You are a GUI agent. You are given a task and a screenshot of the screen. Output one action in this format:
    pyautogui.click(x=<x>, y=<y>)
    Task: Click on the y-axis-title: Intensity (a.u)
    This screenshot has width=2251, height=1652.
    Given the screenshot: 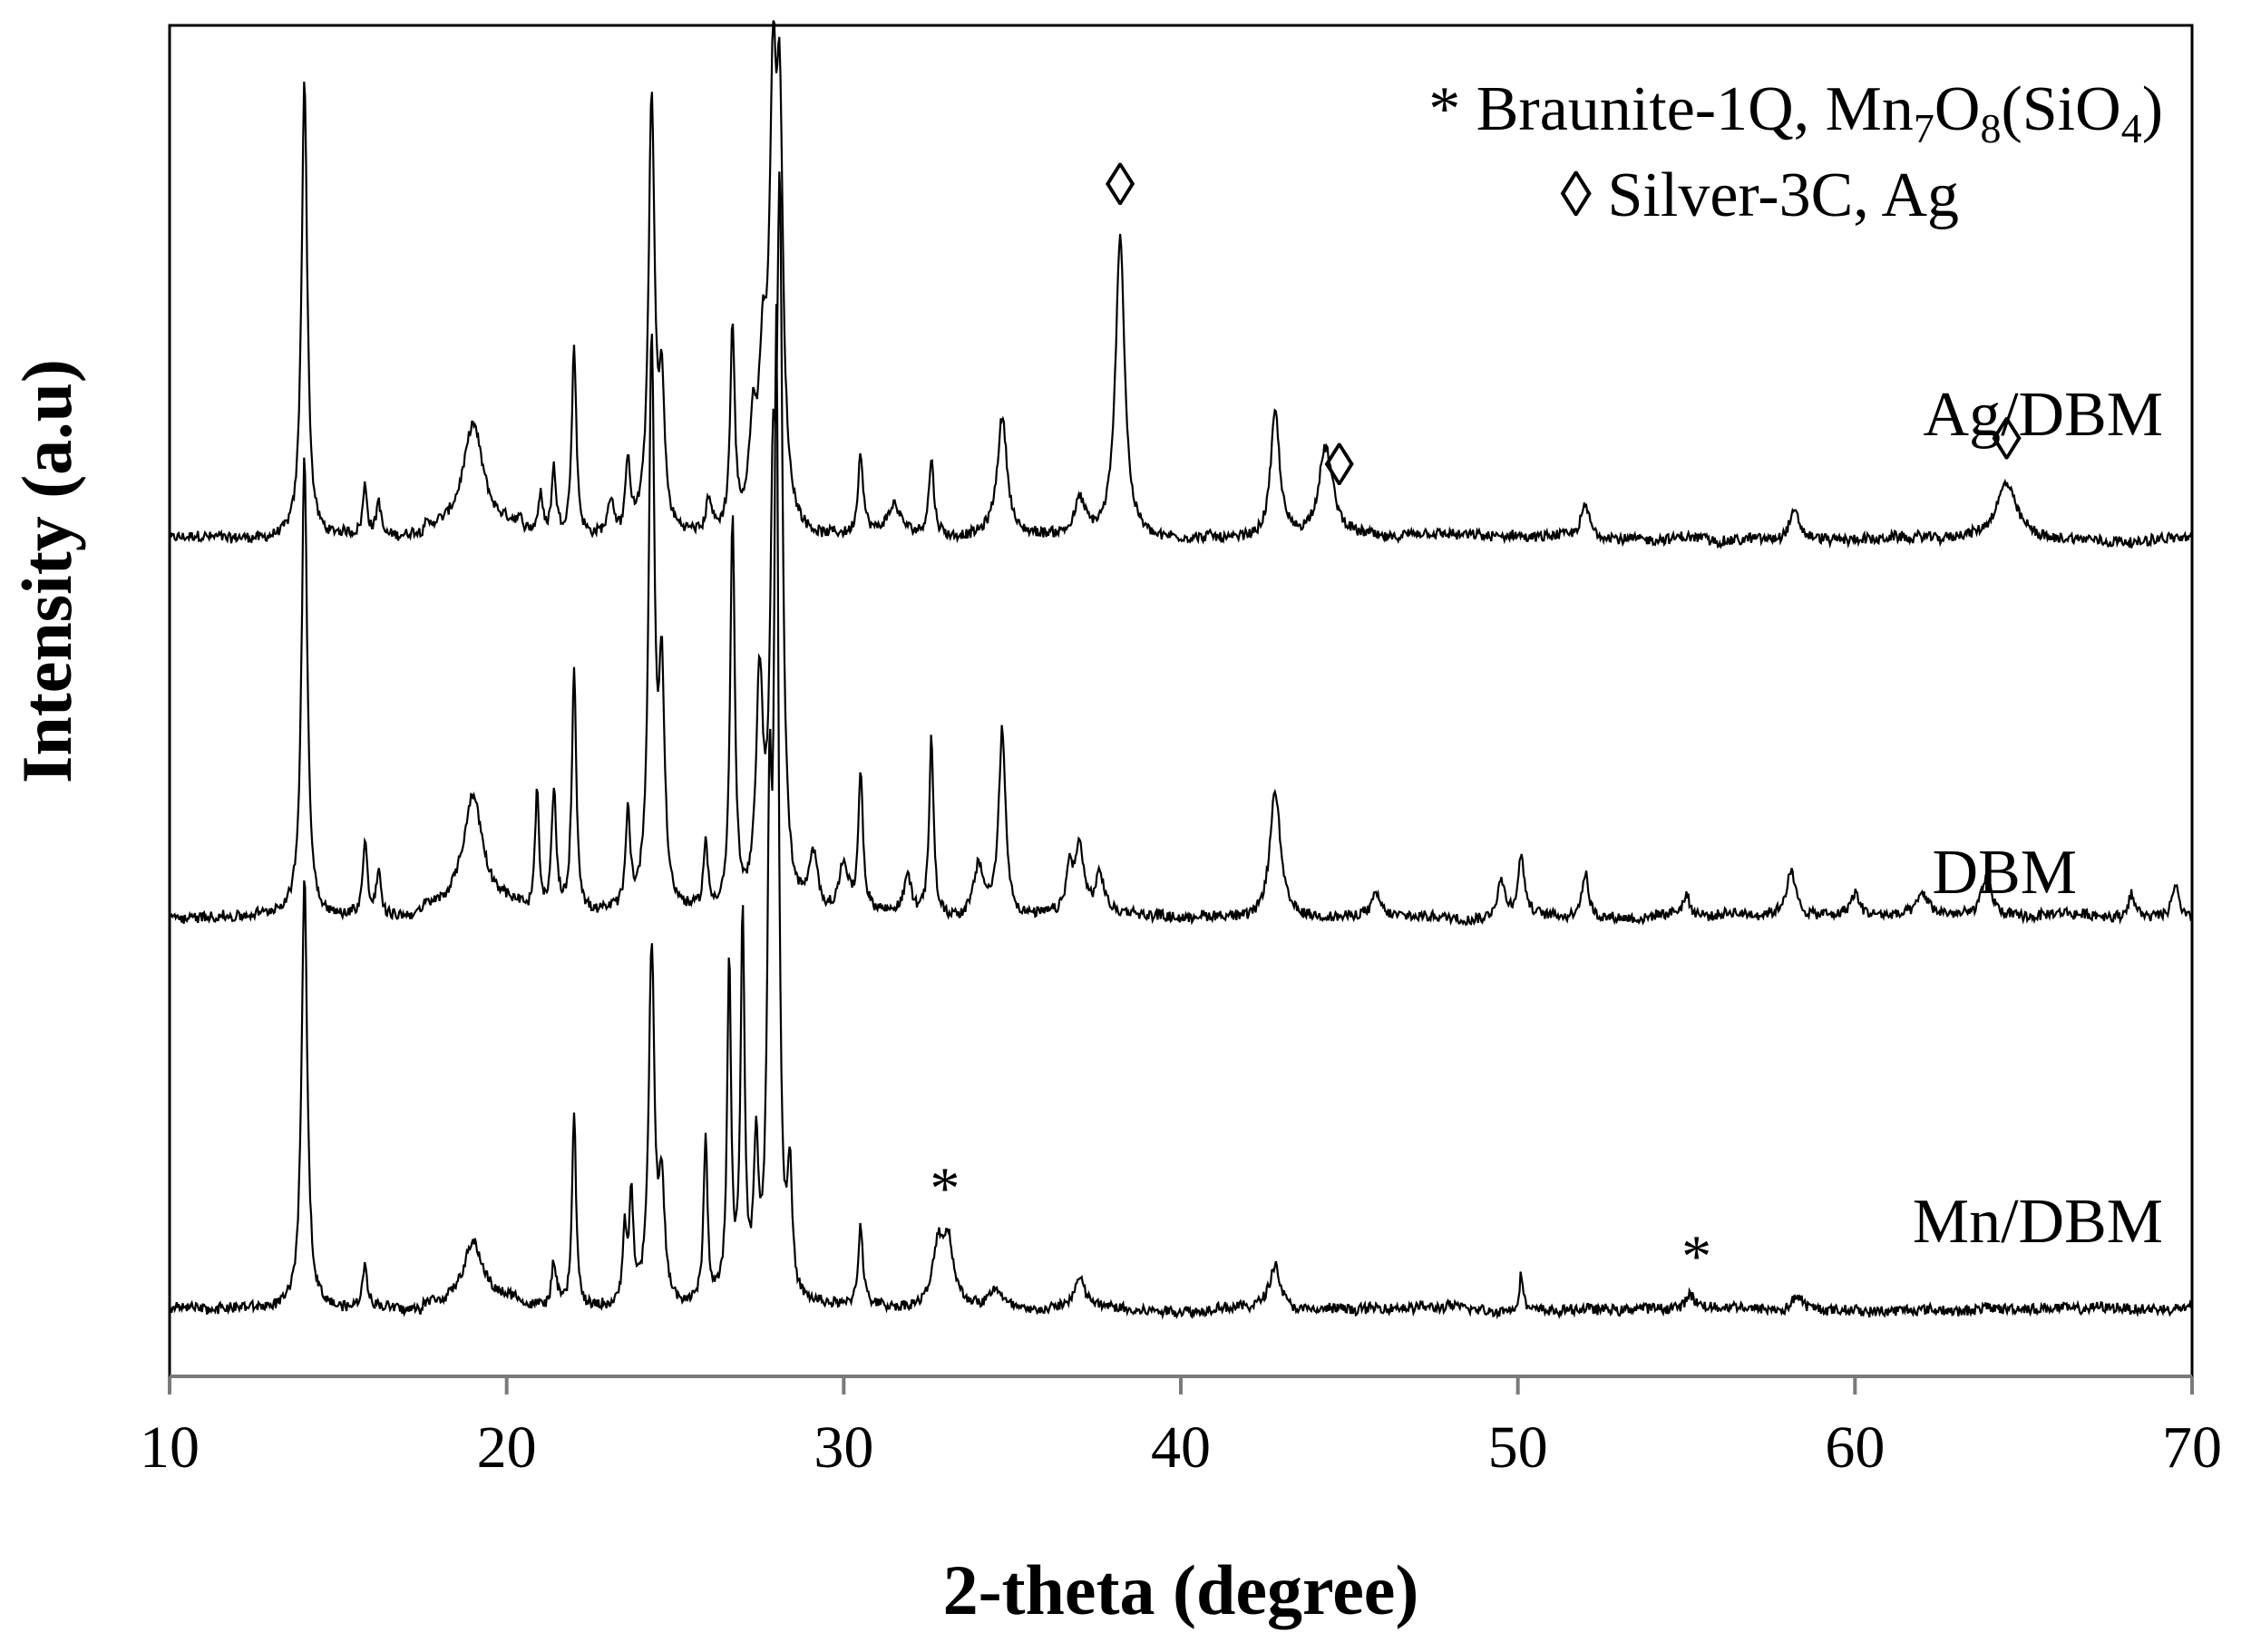 What is the action you would take?
    pyautogui.click(x=46, y=571)
    